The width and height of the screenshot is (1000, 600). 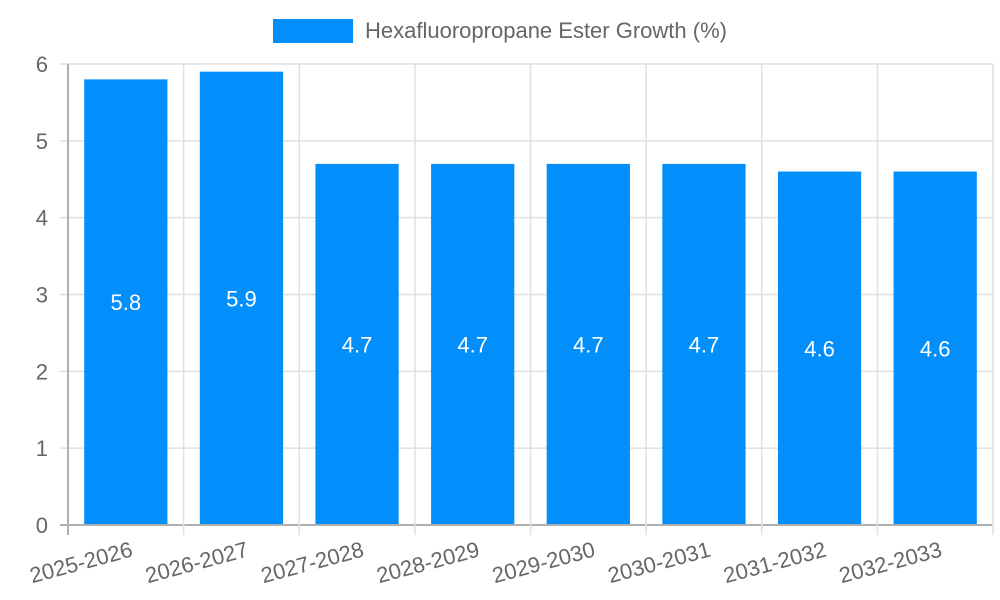 What do you see at coordinates (81, 562) in the screenshot?
I see `x-tick-label: 2025-2026` at bounding box center [81, 562].